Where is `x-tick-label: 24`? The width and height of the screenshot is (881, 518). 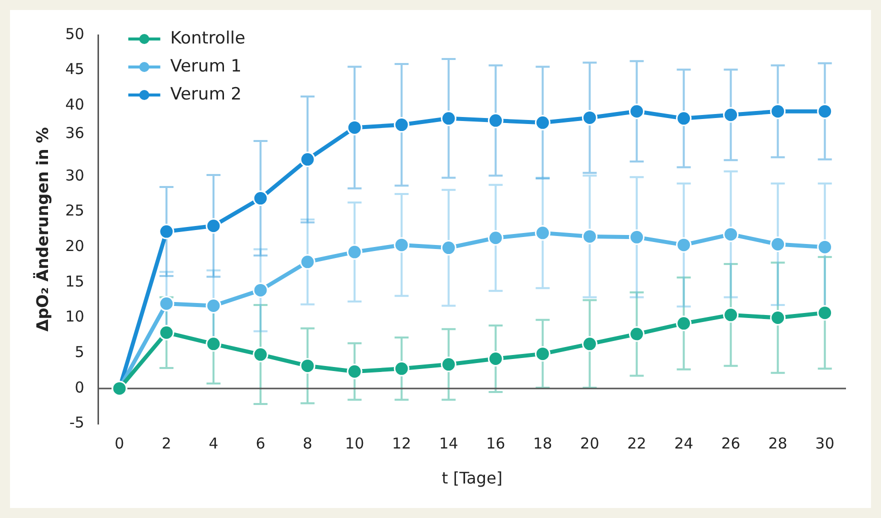 x-tick-label: 24 is located at coordinates (684, 443).